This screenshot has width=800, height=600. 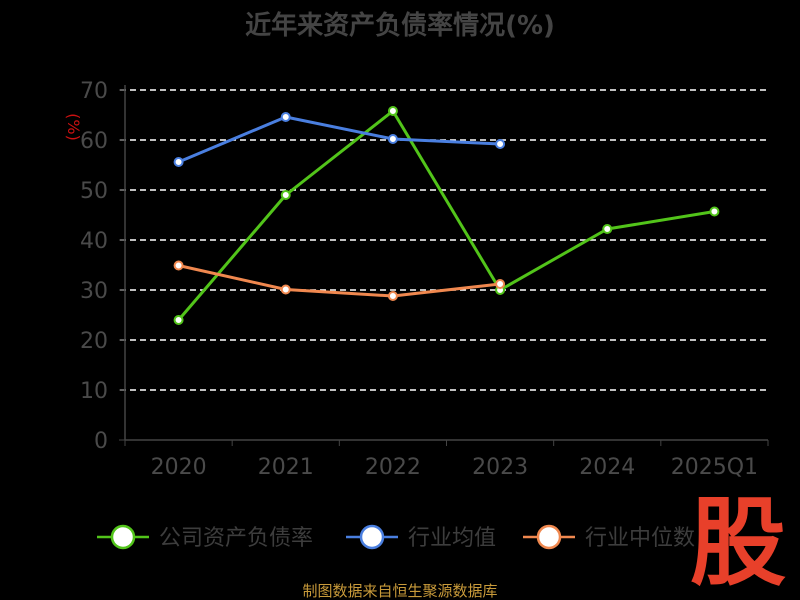 I want to click on y-tick-label: 10, so click(x=94, y=391).